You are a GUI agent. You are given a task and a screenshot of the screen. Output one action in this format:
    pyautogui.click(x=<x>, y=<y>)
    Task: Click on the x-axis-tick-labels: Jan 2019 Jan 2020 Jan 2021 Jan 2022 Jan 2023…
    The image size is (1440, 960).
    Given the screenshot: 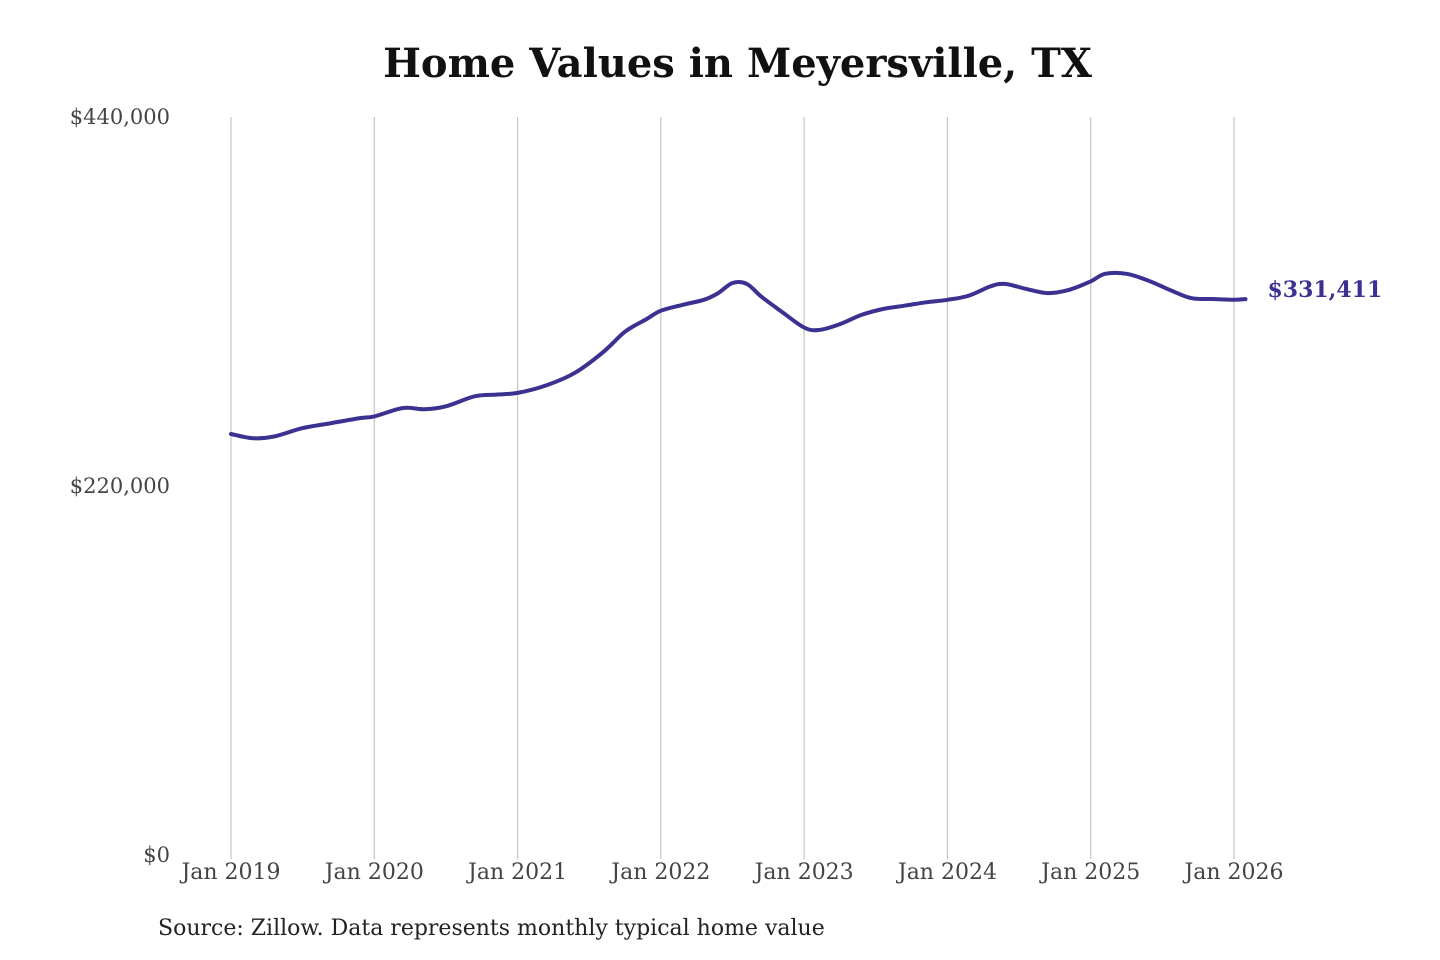 What is the action you would take?
    pyautogui.click(x=731, y=872)
    